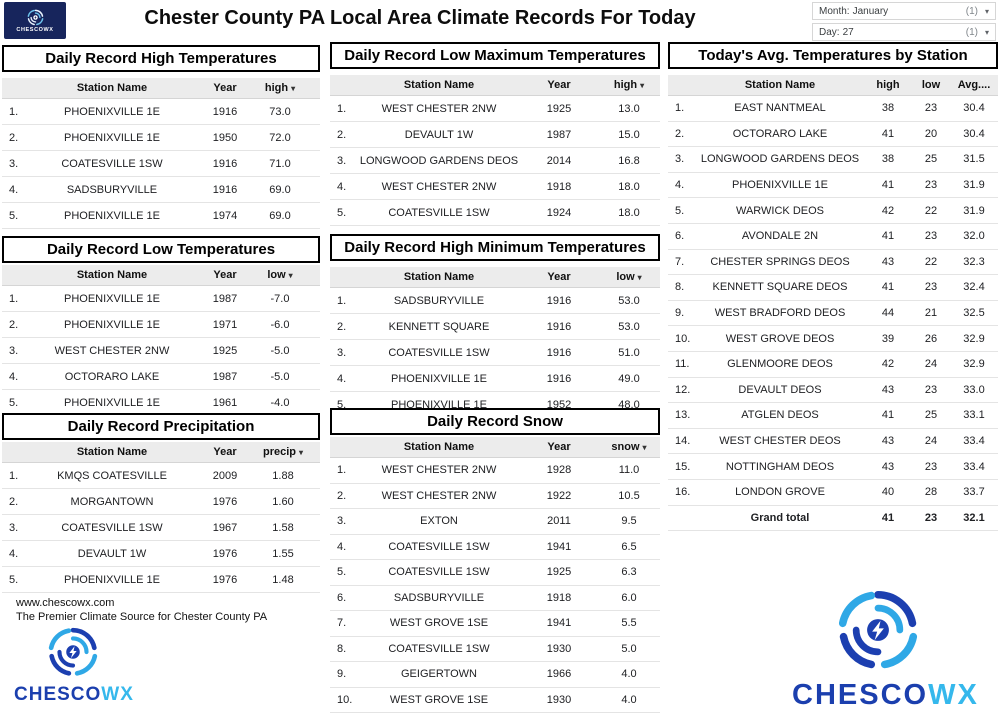 The width and height of the screenshot is (1000, 714). I want to click on station-name-cell: CHESTER SPRINGS DEOS, so click(780, 261).